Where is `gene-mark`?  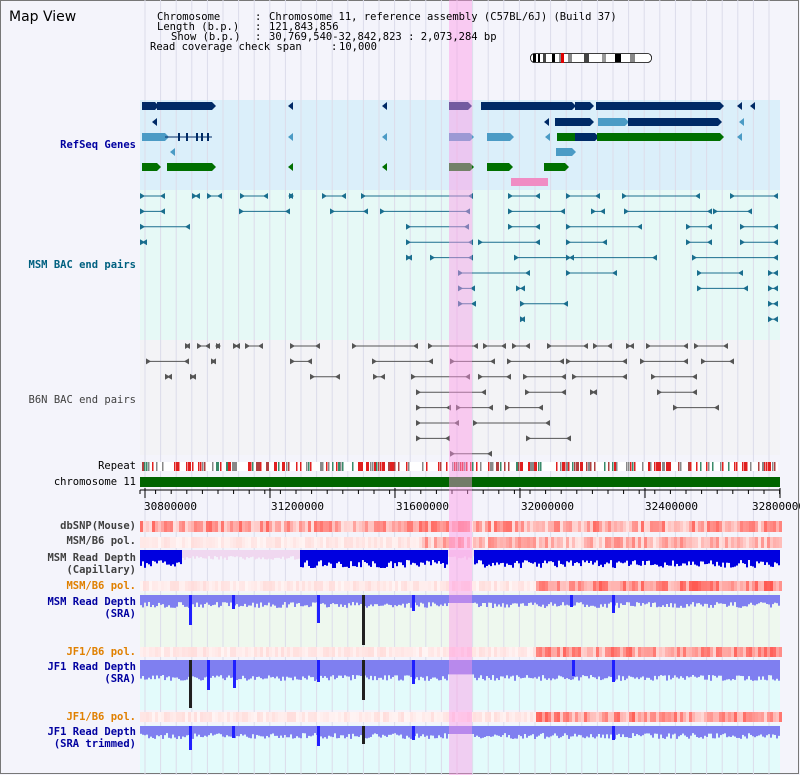
gene-mark is located at coordinates (567, 167).